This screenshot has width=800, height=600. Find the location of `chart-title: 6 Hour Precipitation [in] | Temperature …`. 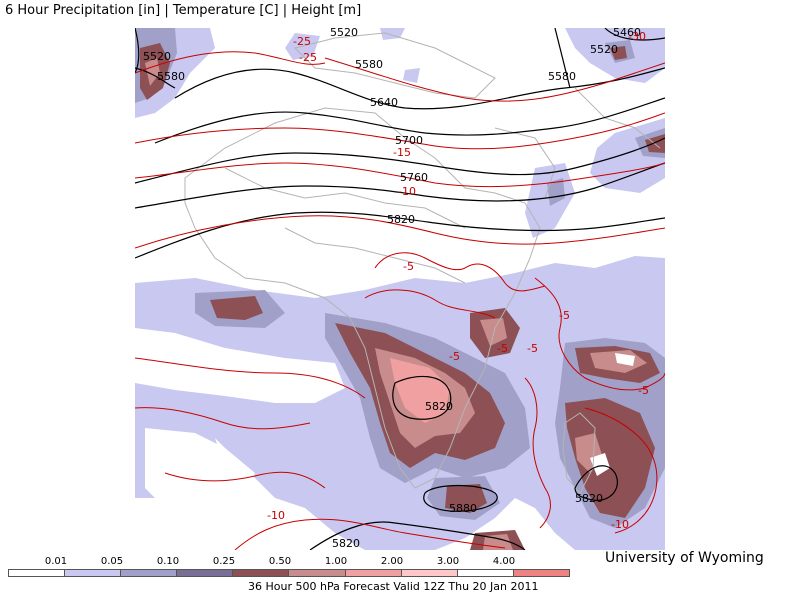

chart-title: 6 Hour Precipitation [in] | Temperature … is located at coordinates (183, 10).